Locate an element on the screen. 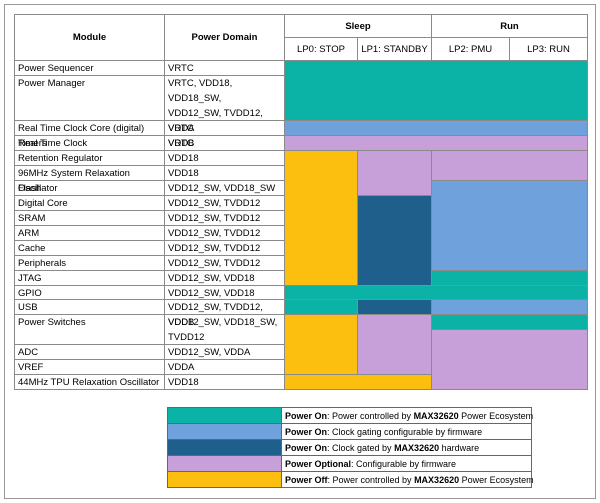 The image size is (600, 503). module-cell: Power Manager is located at coordinates (89, 98).